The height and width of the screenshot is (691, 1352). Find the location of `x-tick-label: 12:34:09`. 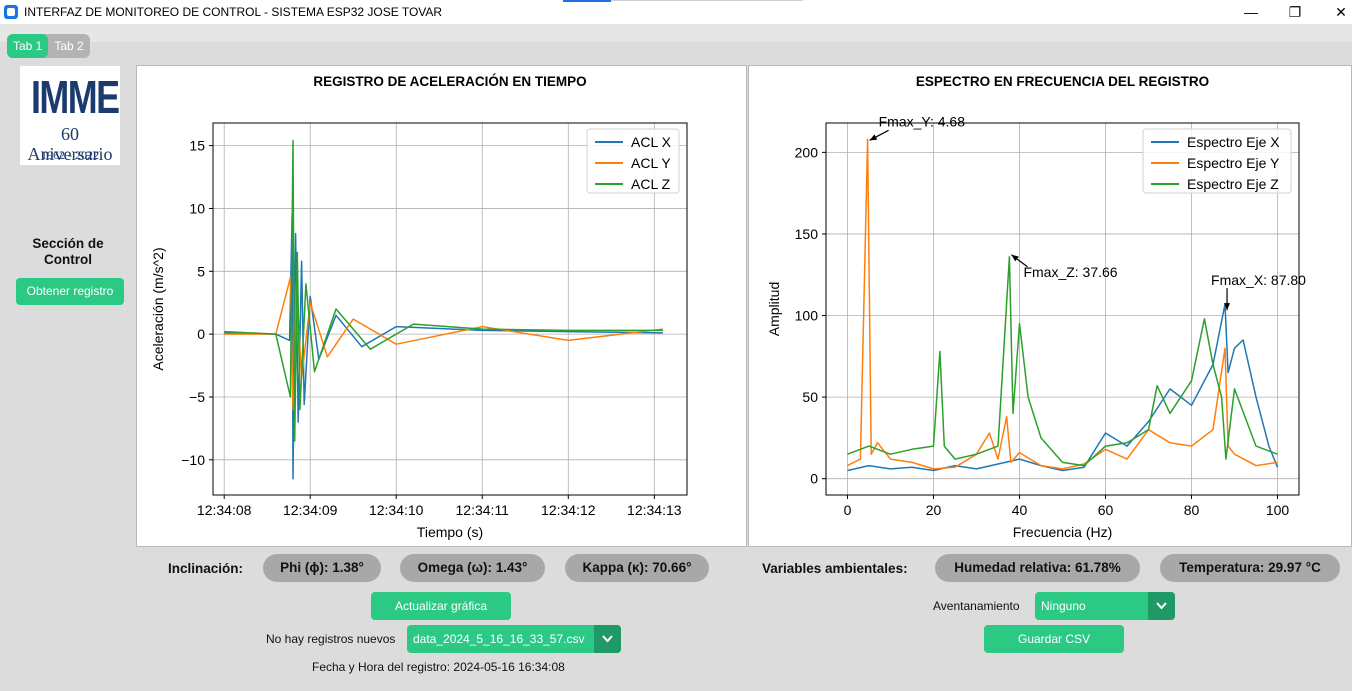

x-tick-label: 12:34:09 is located at coordinates (310, 510).